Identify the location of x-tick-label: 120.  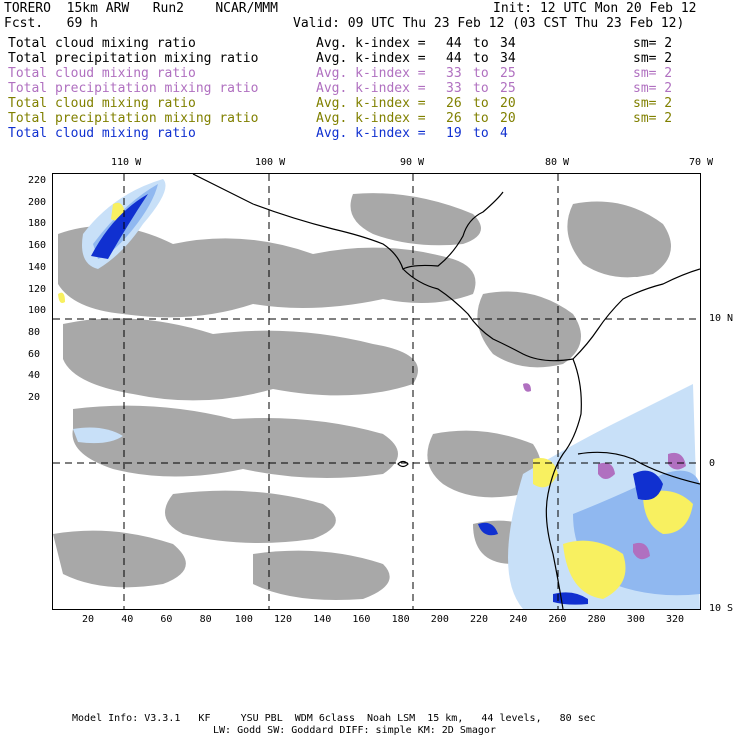
(283, 619).